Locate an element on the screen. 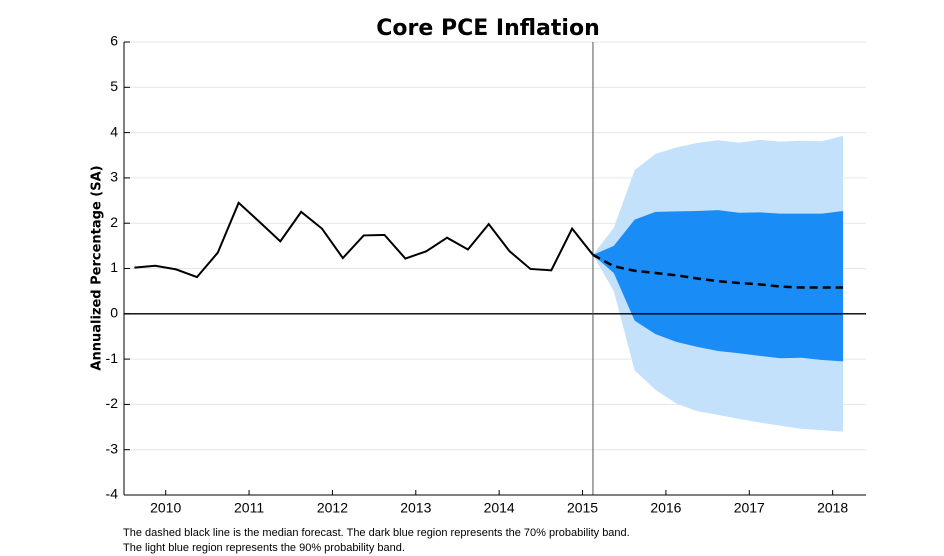 This screenshot has height=556, width=944. y-tick-label: 3 is located at coordinates (114, 177).